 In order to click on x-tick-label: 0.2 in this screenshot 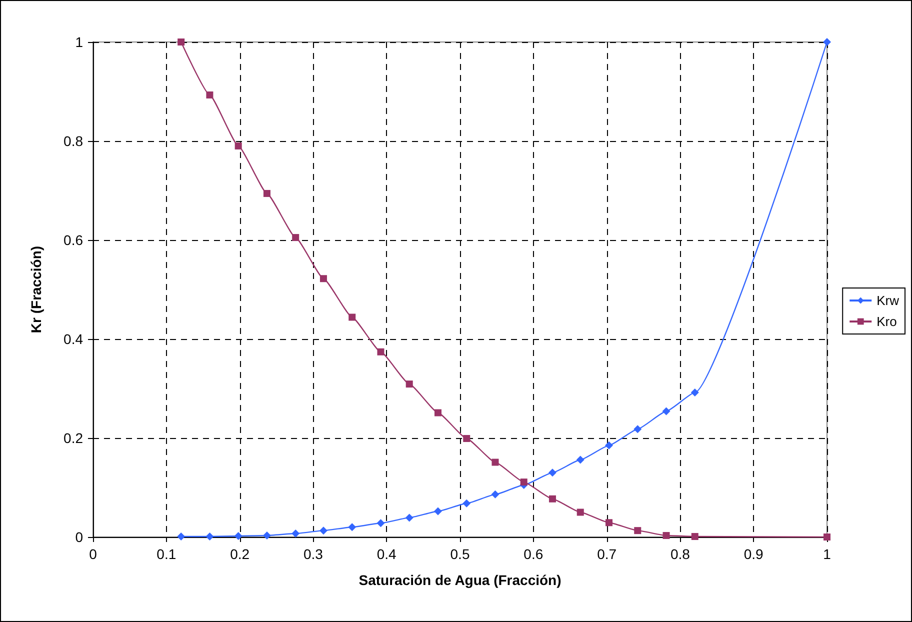, I will do `click(240, 554)`.